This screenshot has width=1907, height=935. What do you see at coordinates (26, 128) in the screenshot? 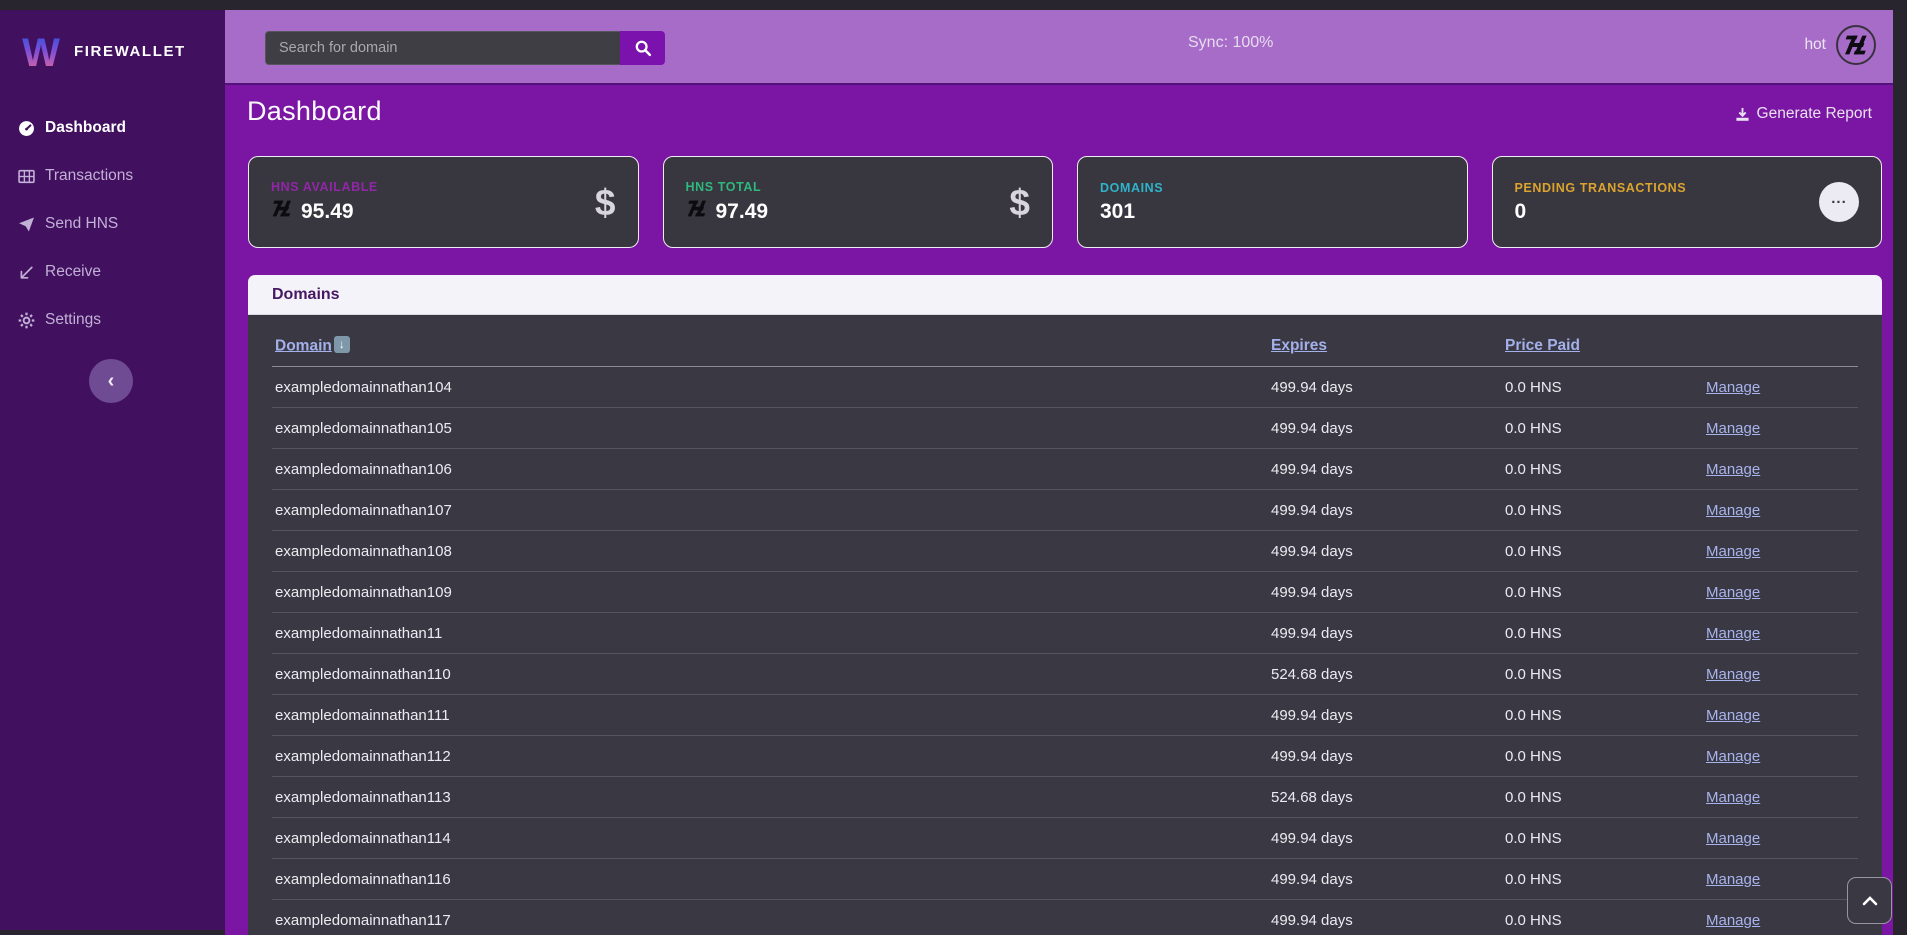
I see `gauge-icon` at bounding box center [26, 128].